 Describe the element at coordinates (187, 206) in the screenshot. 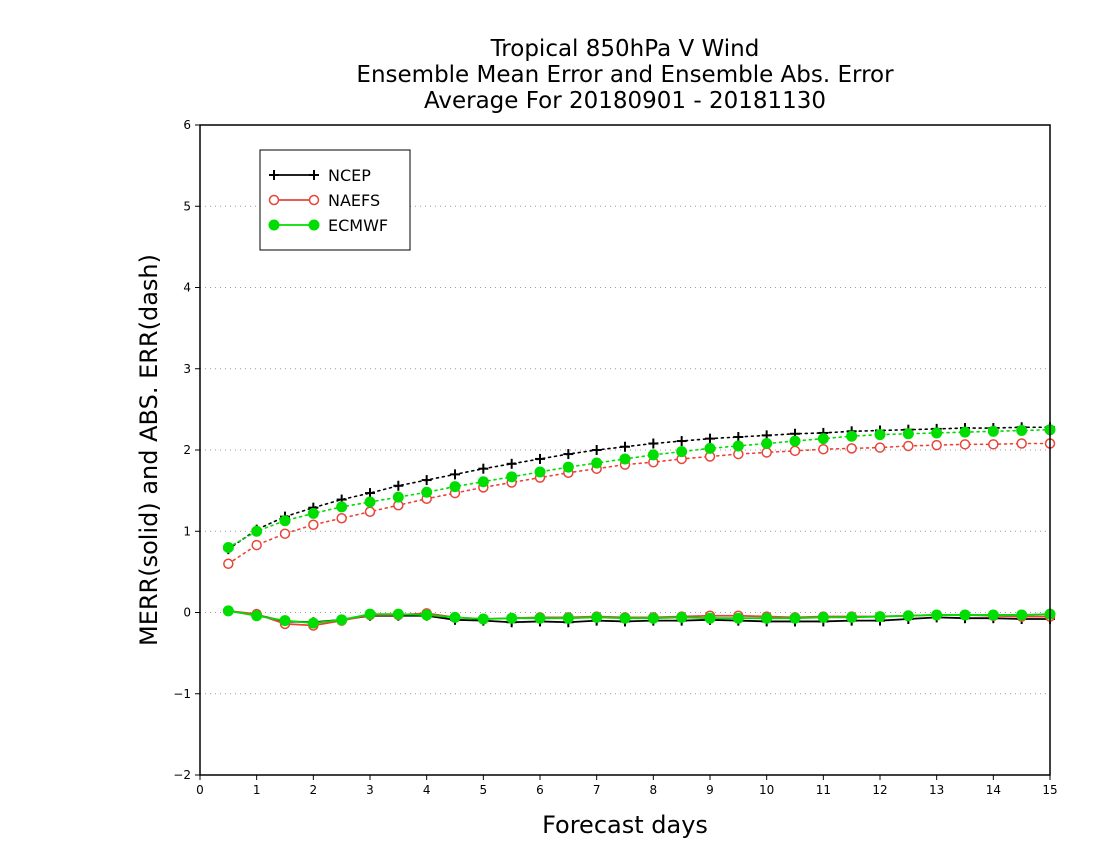

I see `y-tick-label: 5` at that location.